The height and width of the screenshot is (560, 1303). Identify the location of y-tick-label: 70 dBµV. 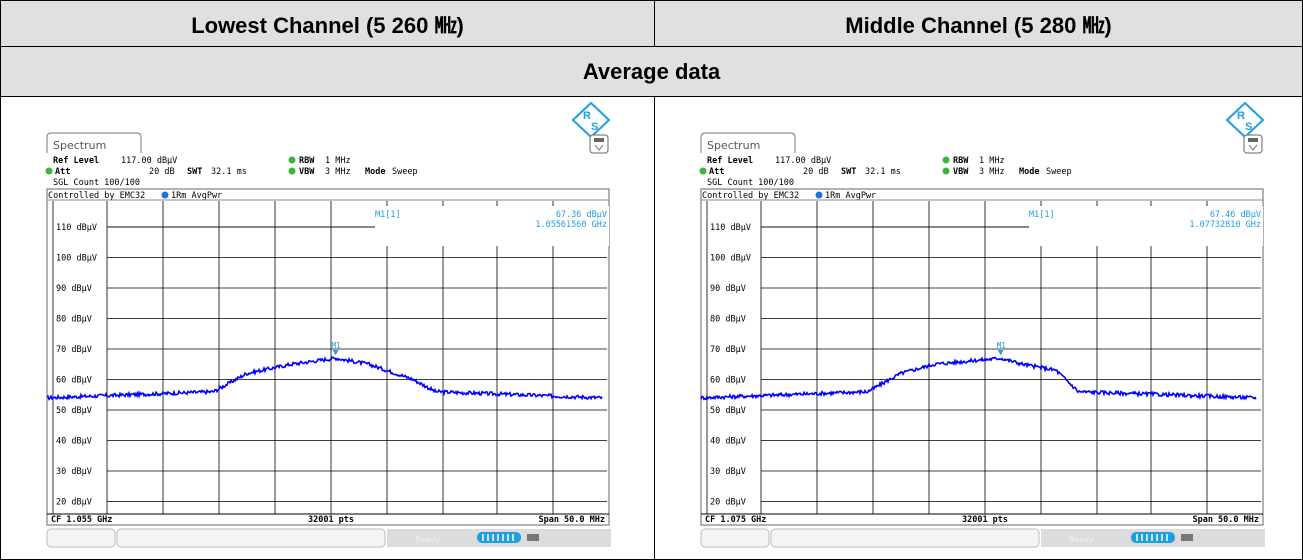
(728, 350).